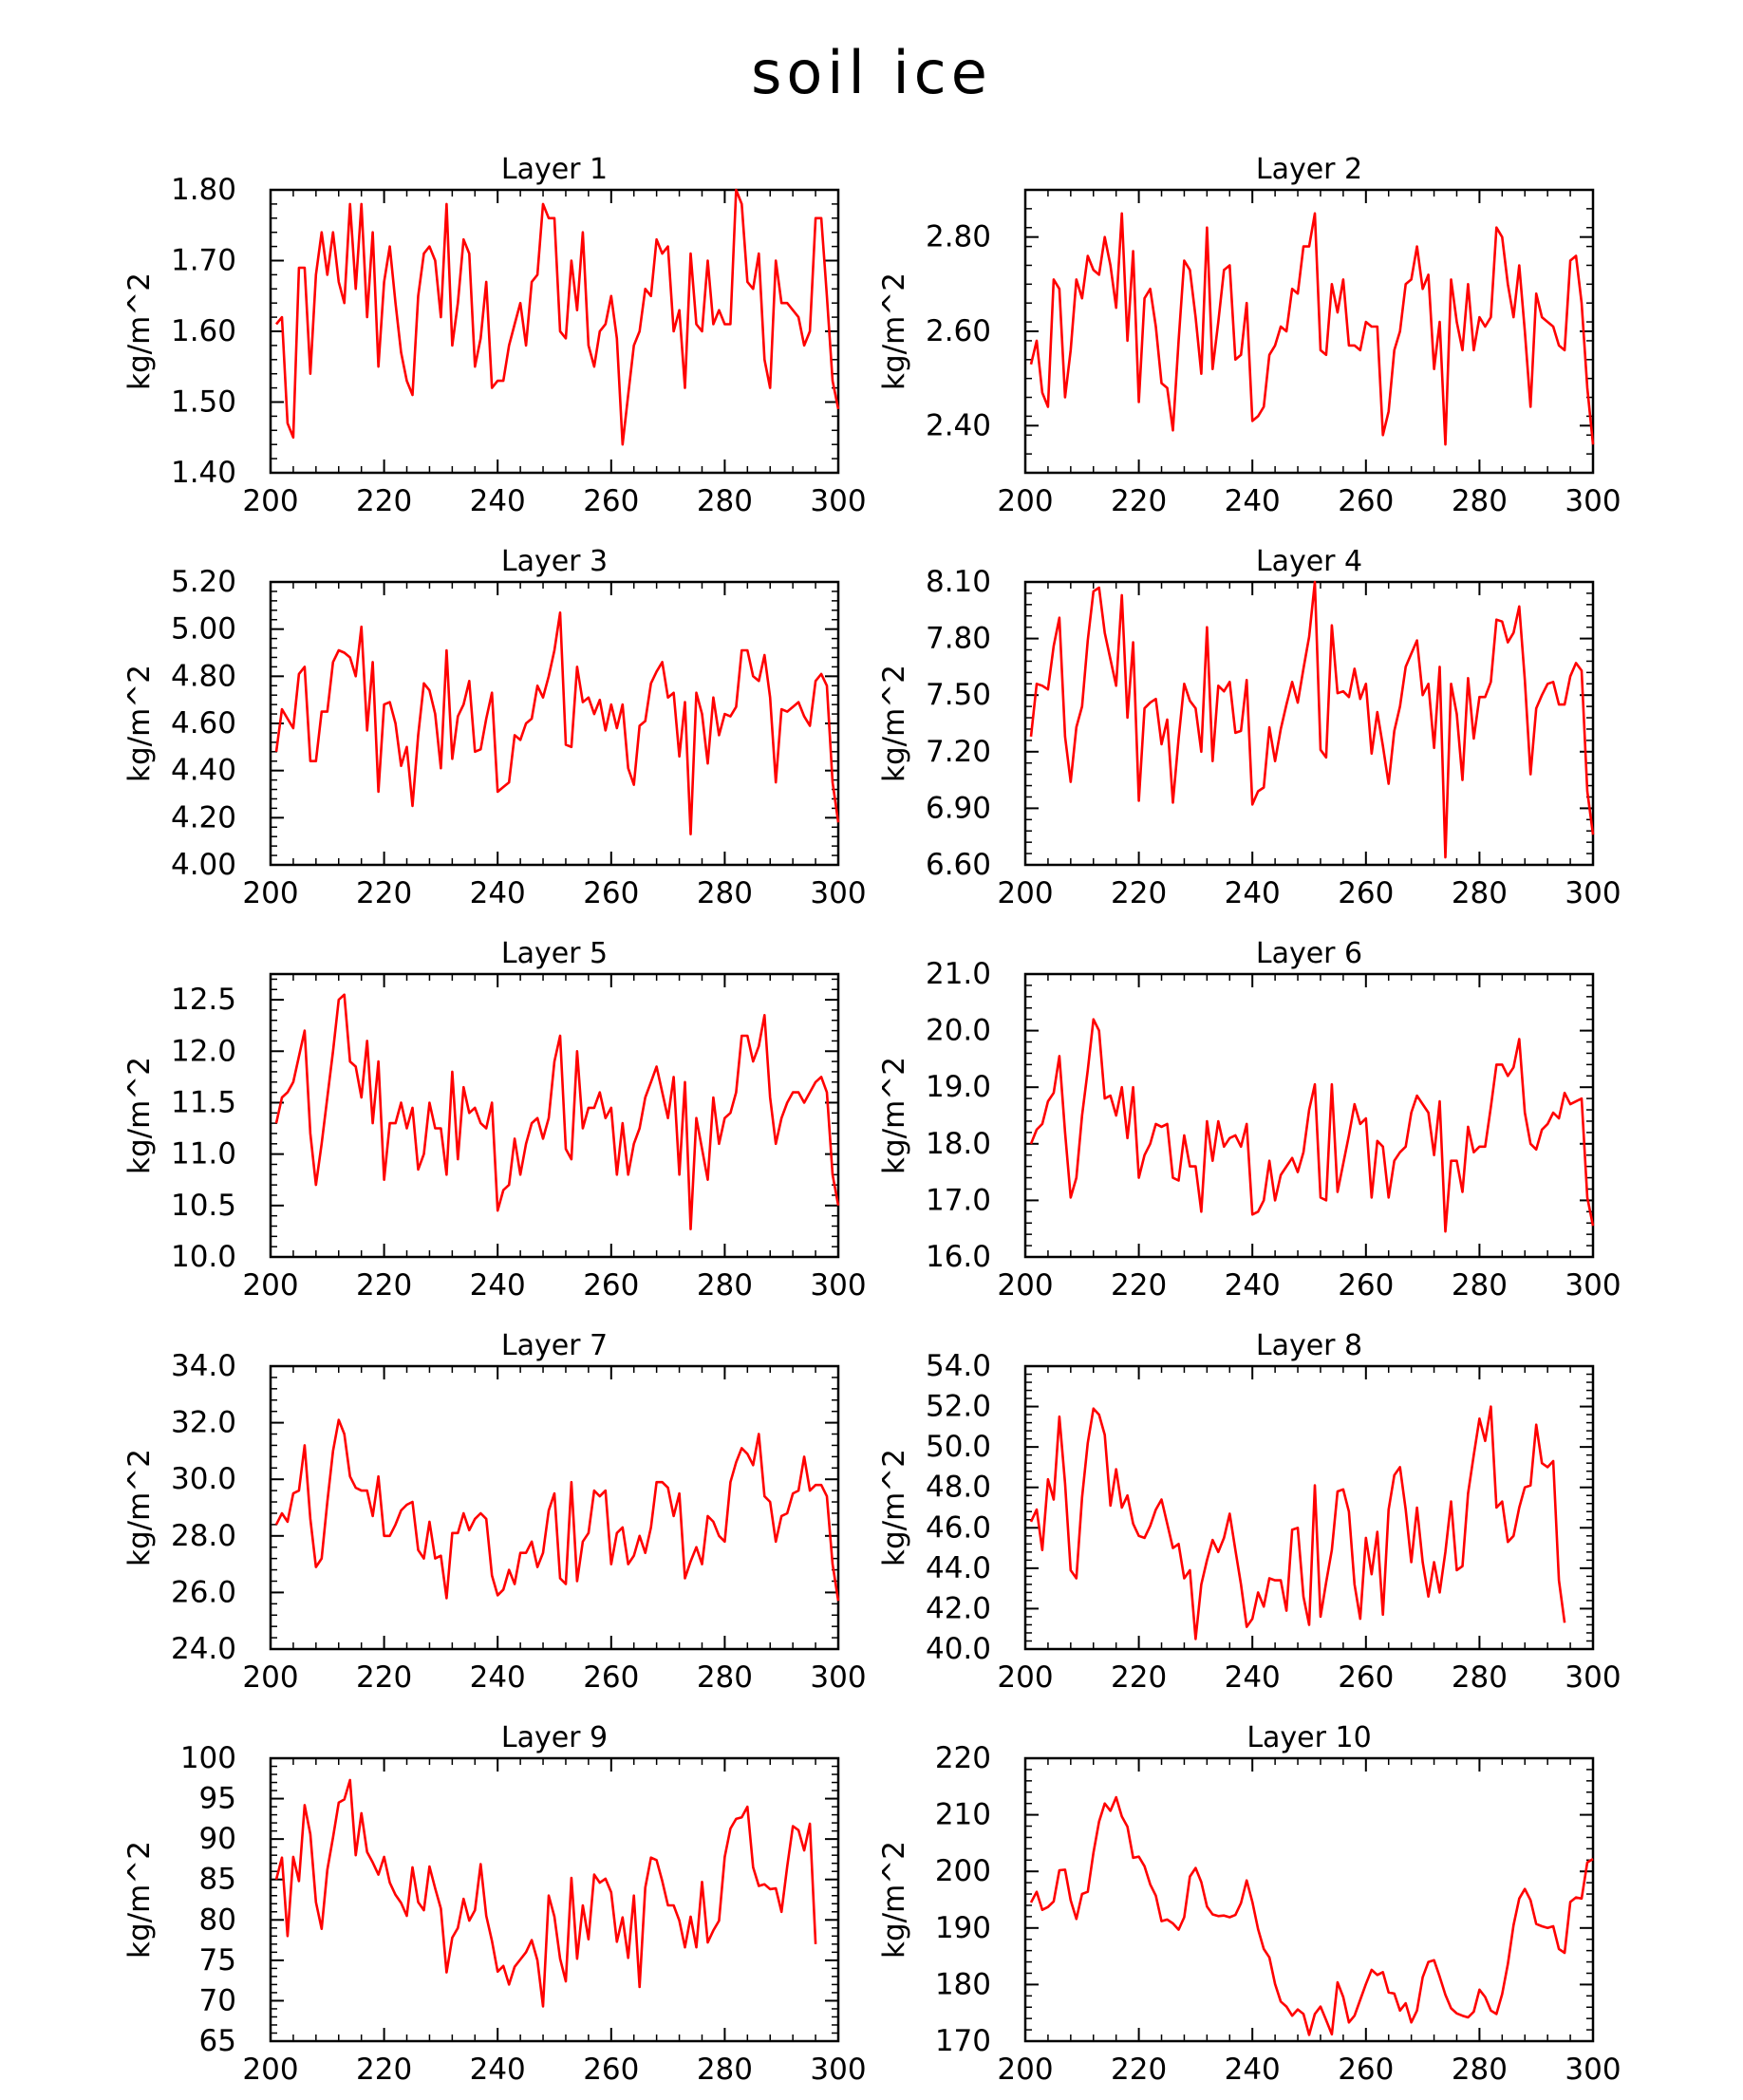  Describe the element at coordinates (958, 1447) in the screenshot. I see `y-tick-label: 50.0` at that location.